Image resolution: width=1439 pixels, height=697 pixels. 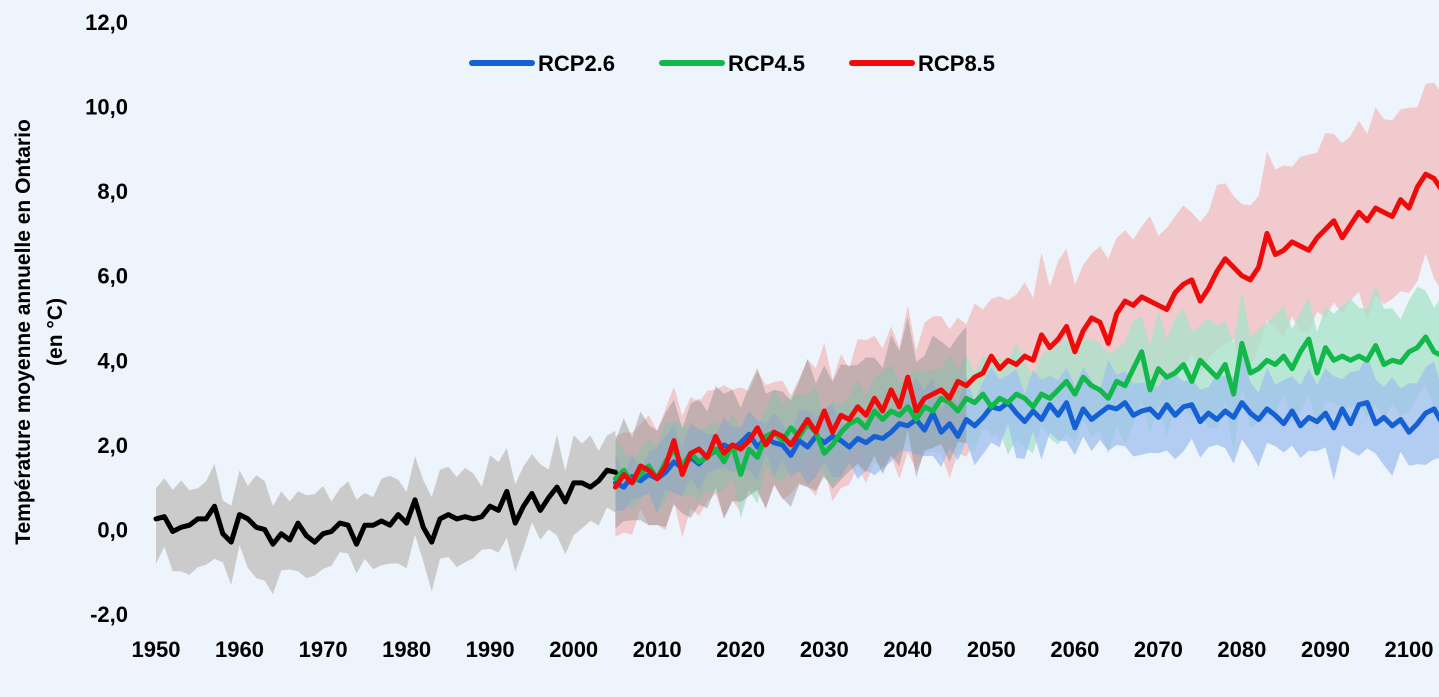 I want to click on band-historique, so click(x=386, y=513).